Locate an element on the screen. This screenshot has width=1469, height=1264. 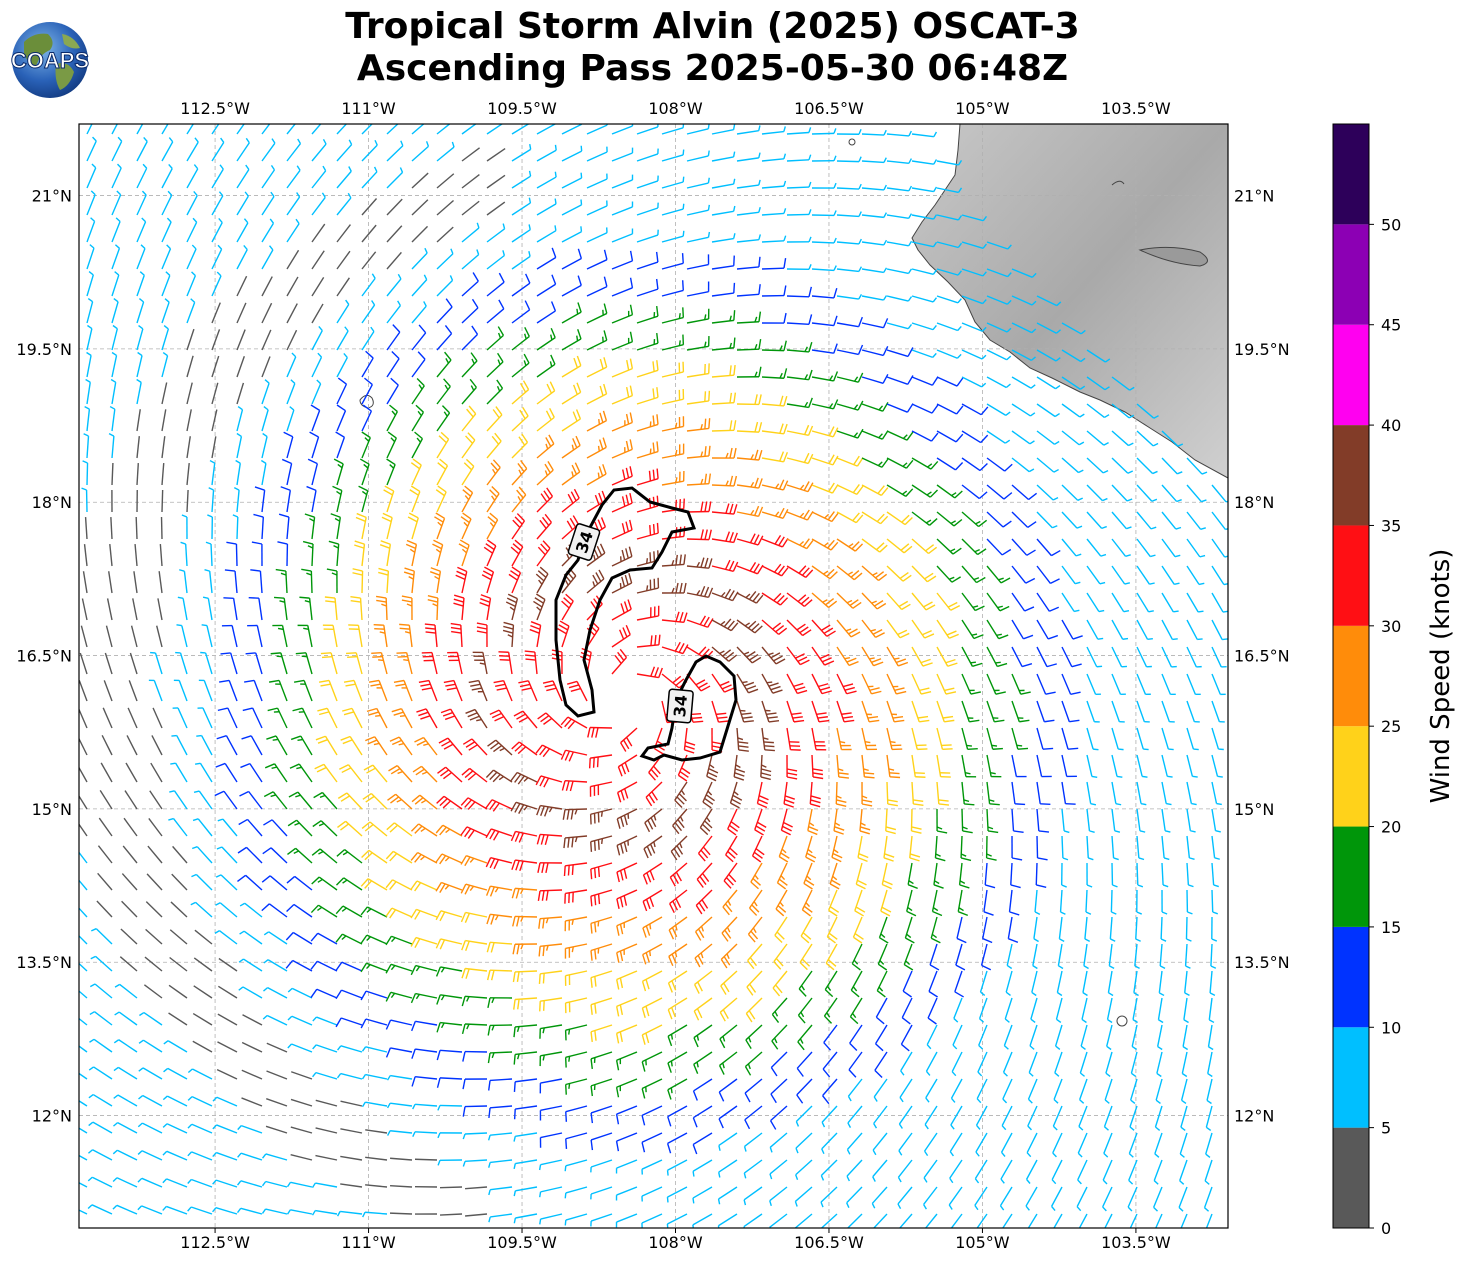
lat-label-right: 15°N is located at coordinates (1254, 809).